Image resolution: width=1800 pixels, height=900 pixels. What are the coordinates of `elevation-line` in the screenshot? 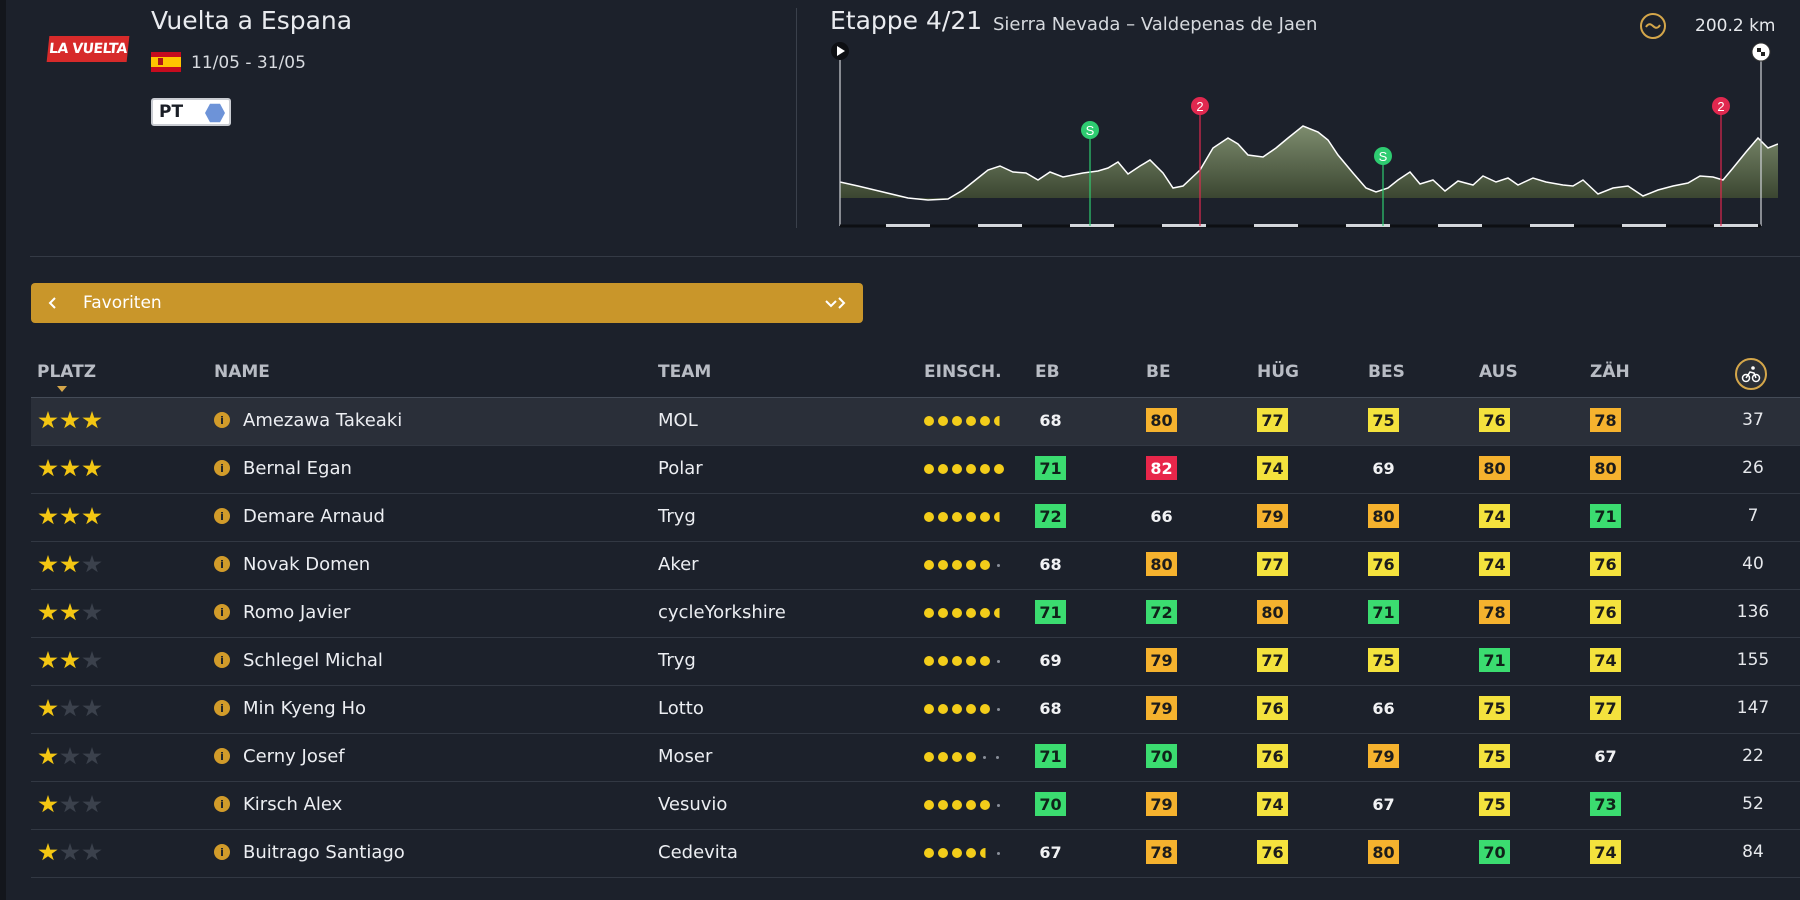 It's located at (1308, 163).